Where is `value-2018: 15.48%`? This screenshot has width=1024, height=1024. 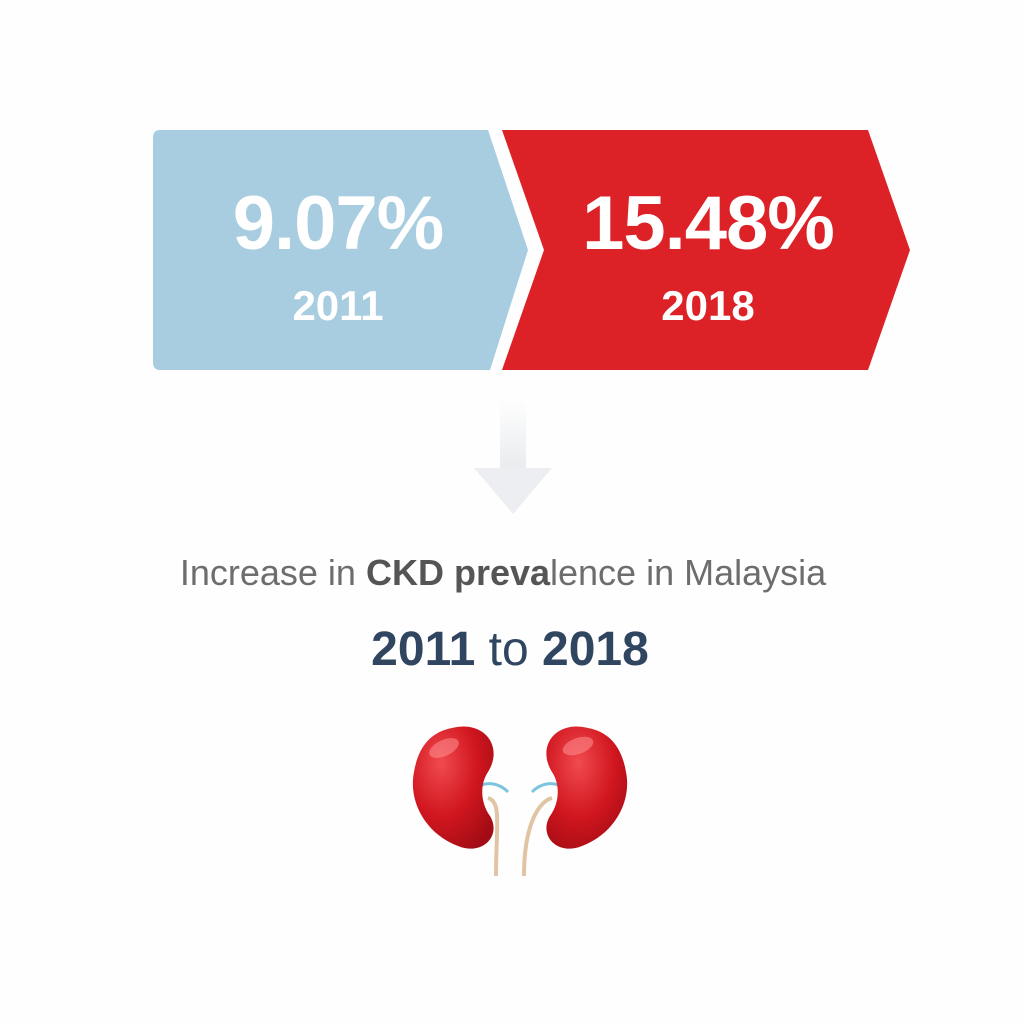
value-2018: 15.48% is located at coordinates (708, 223).